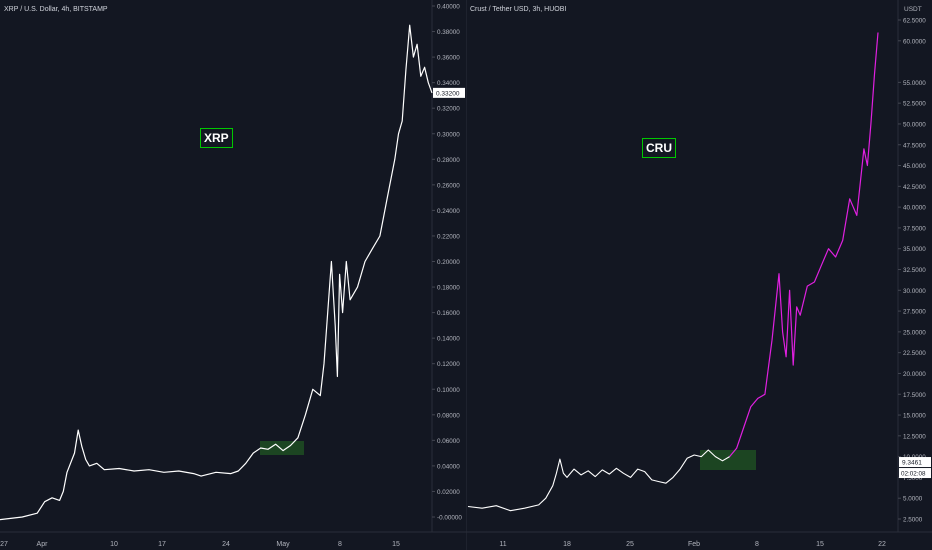 The height and width of the screenshot is (550, 932). What do you see at coordinates (448, 211) in the screenshot?
I see `xrp-y-tick-label: 0.24000` at bounding box center [448, 211].